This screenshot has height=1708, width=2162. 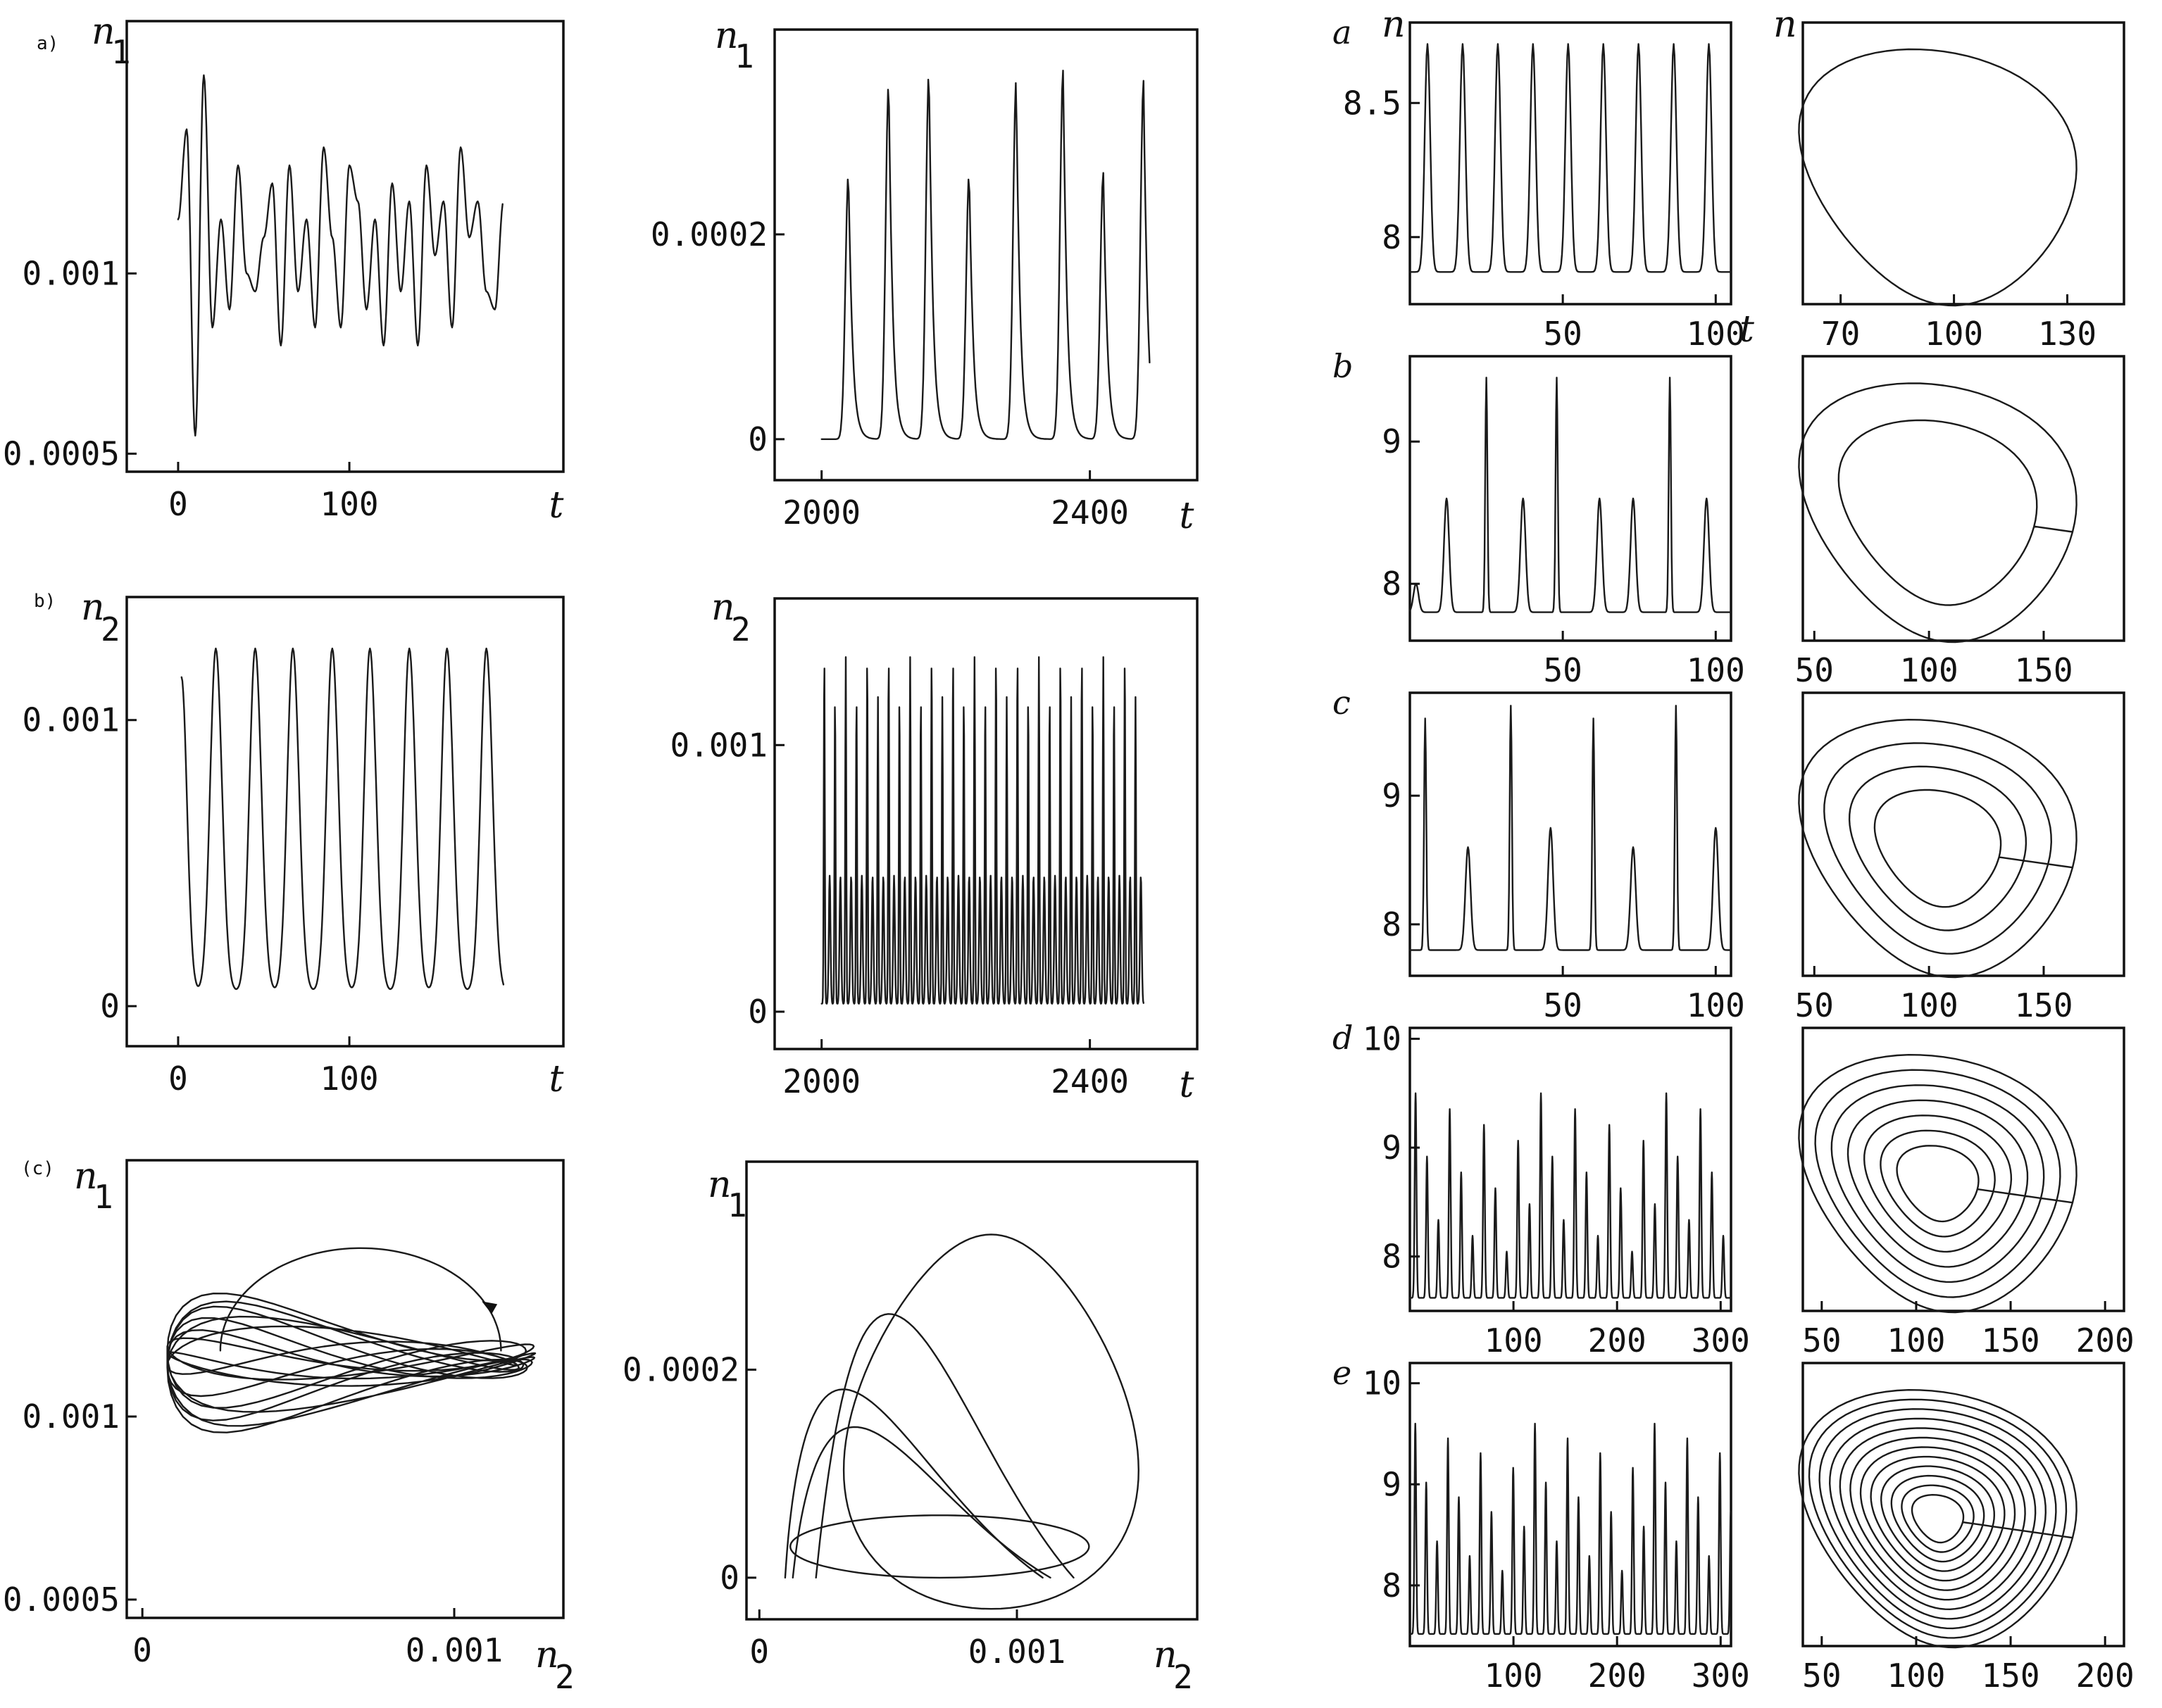 I want to click on ra1-panel-label: a, so click(x=1342, y=32).